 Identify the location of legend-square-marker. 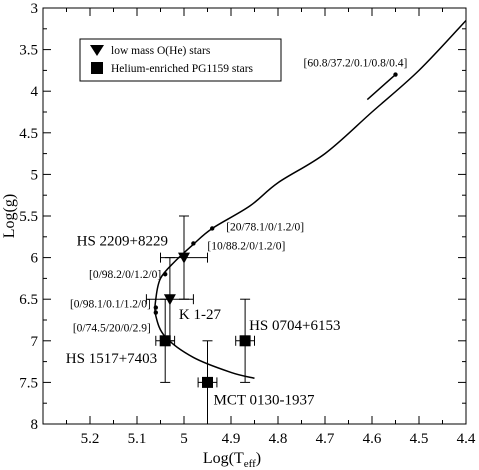
(97, 68).